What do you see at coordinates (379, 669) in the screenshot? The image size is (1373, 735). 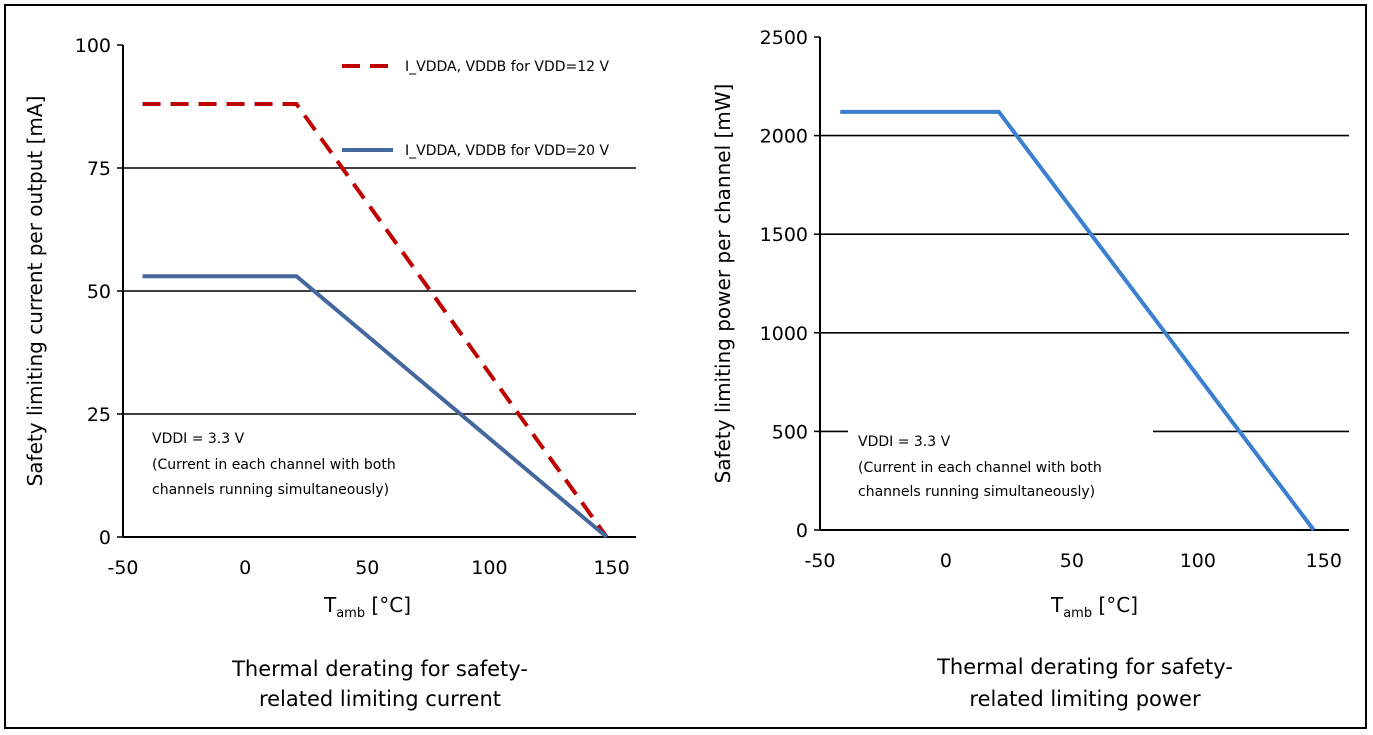 I see `left-caption-line: Thermal derating for safety-` at bounding box center [379, 669].